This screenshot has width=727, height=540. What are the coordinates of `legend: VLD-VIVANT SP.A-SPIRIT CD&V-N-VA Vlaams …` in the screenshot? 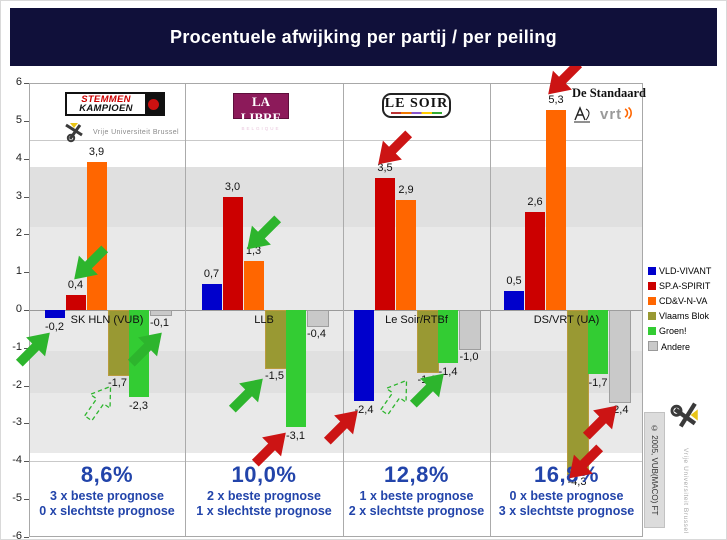 It's located at (687, 311).